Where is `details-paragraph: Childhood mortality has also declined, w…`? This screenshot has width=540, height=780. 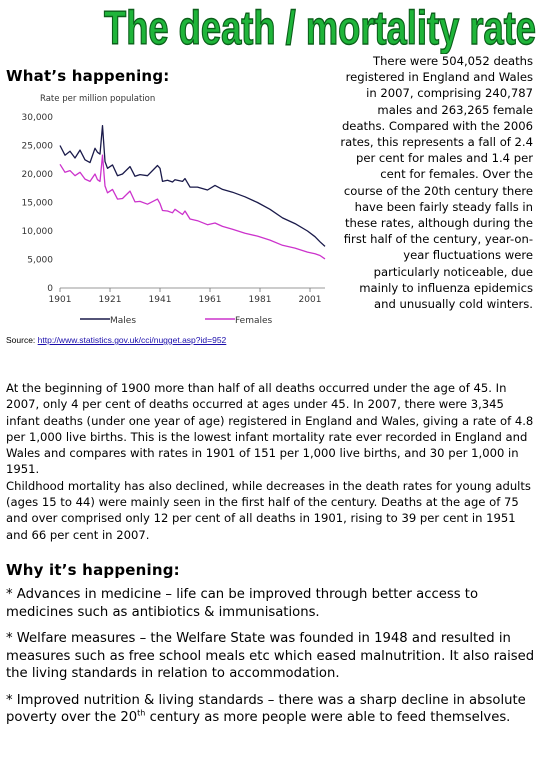
details-paragraph: Childhood mortality has also declined, w… is located at coordinates (268, 510).